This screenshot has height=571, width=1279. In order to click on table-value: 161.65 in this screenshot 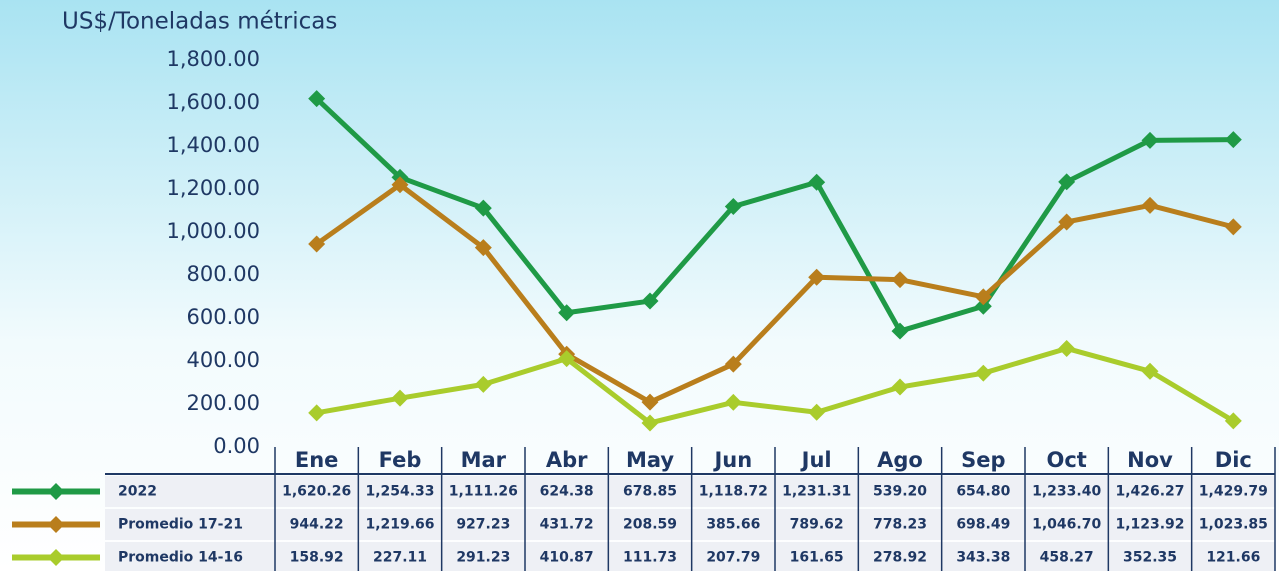, I will do `click(817, 558)`.